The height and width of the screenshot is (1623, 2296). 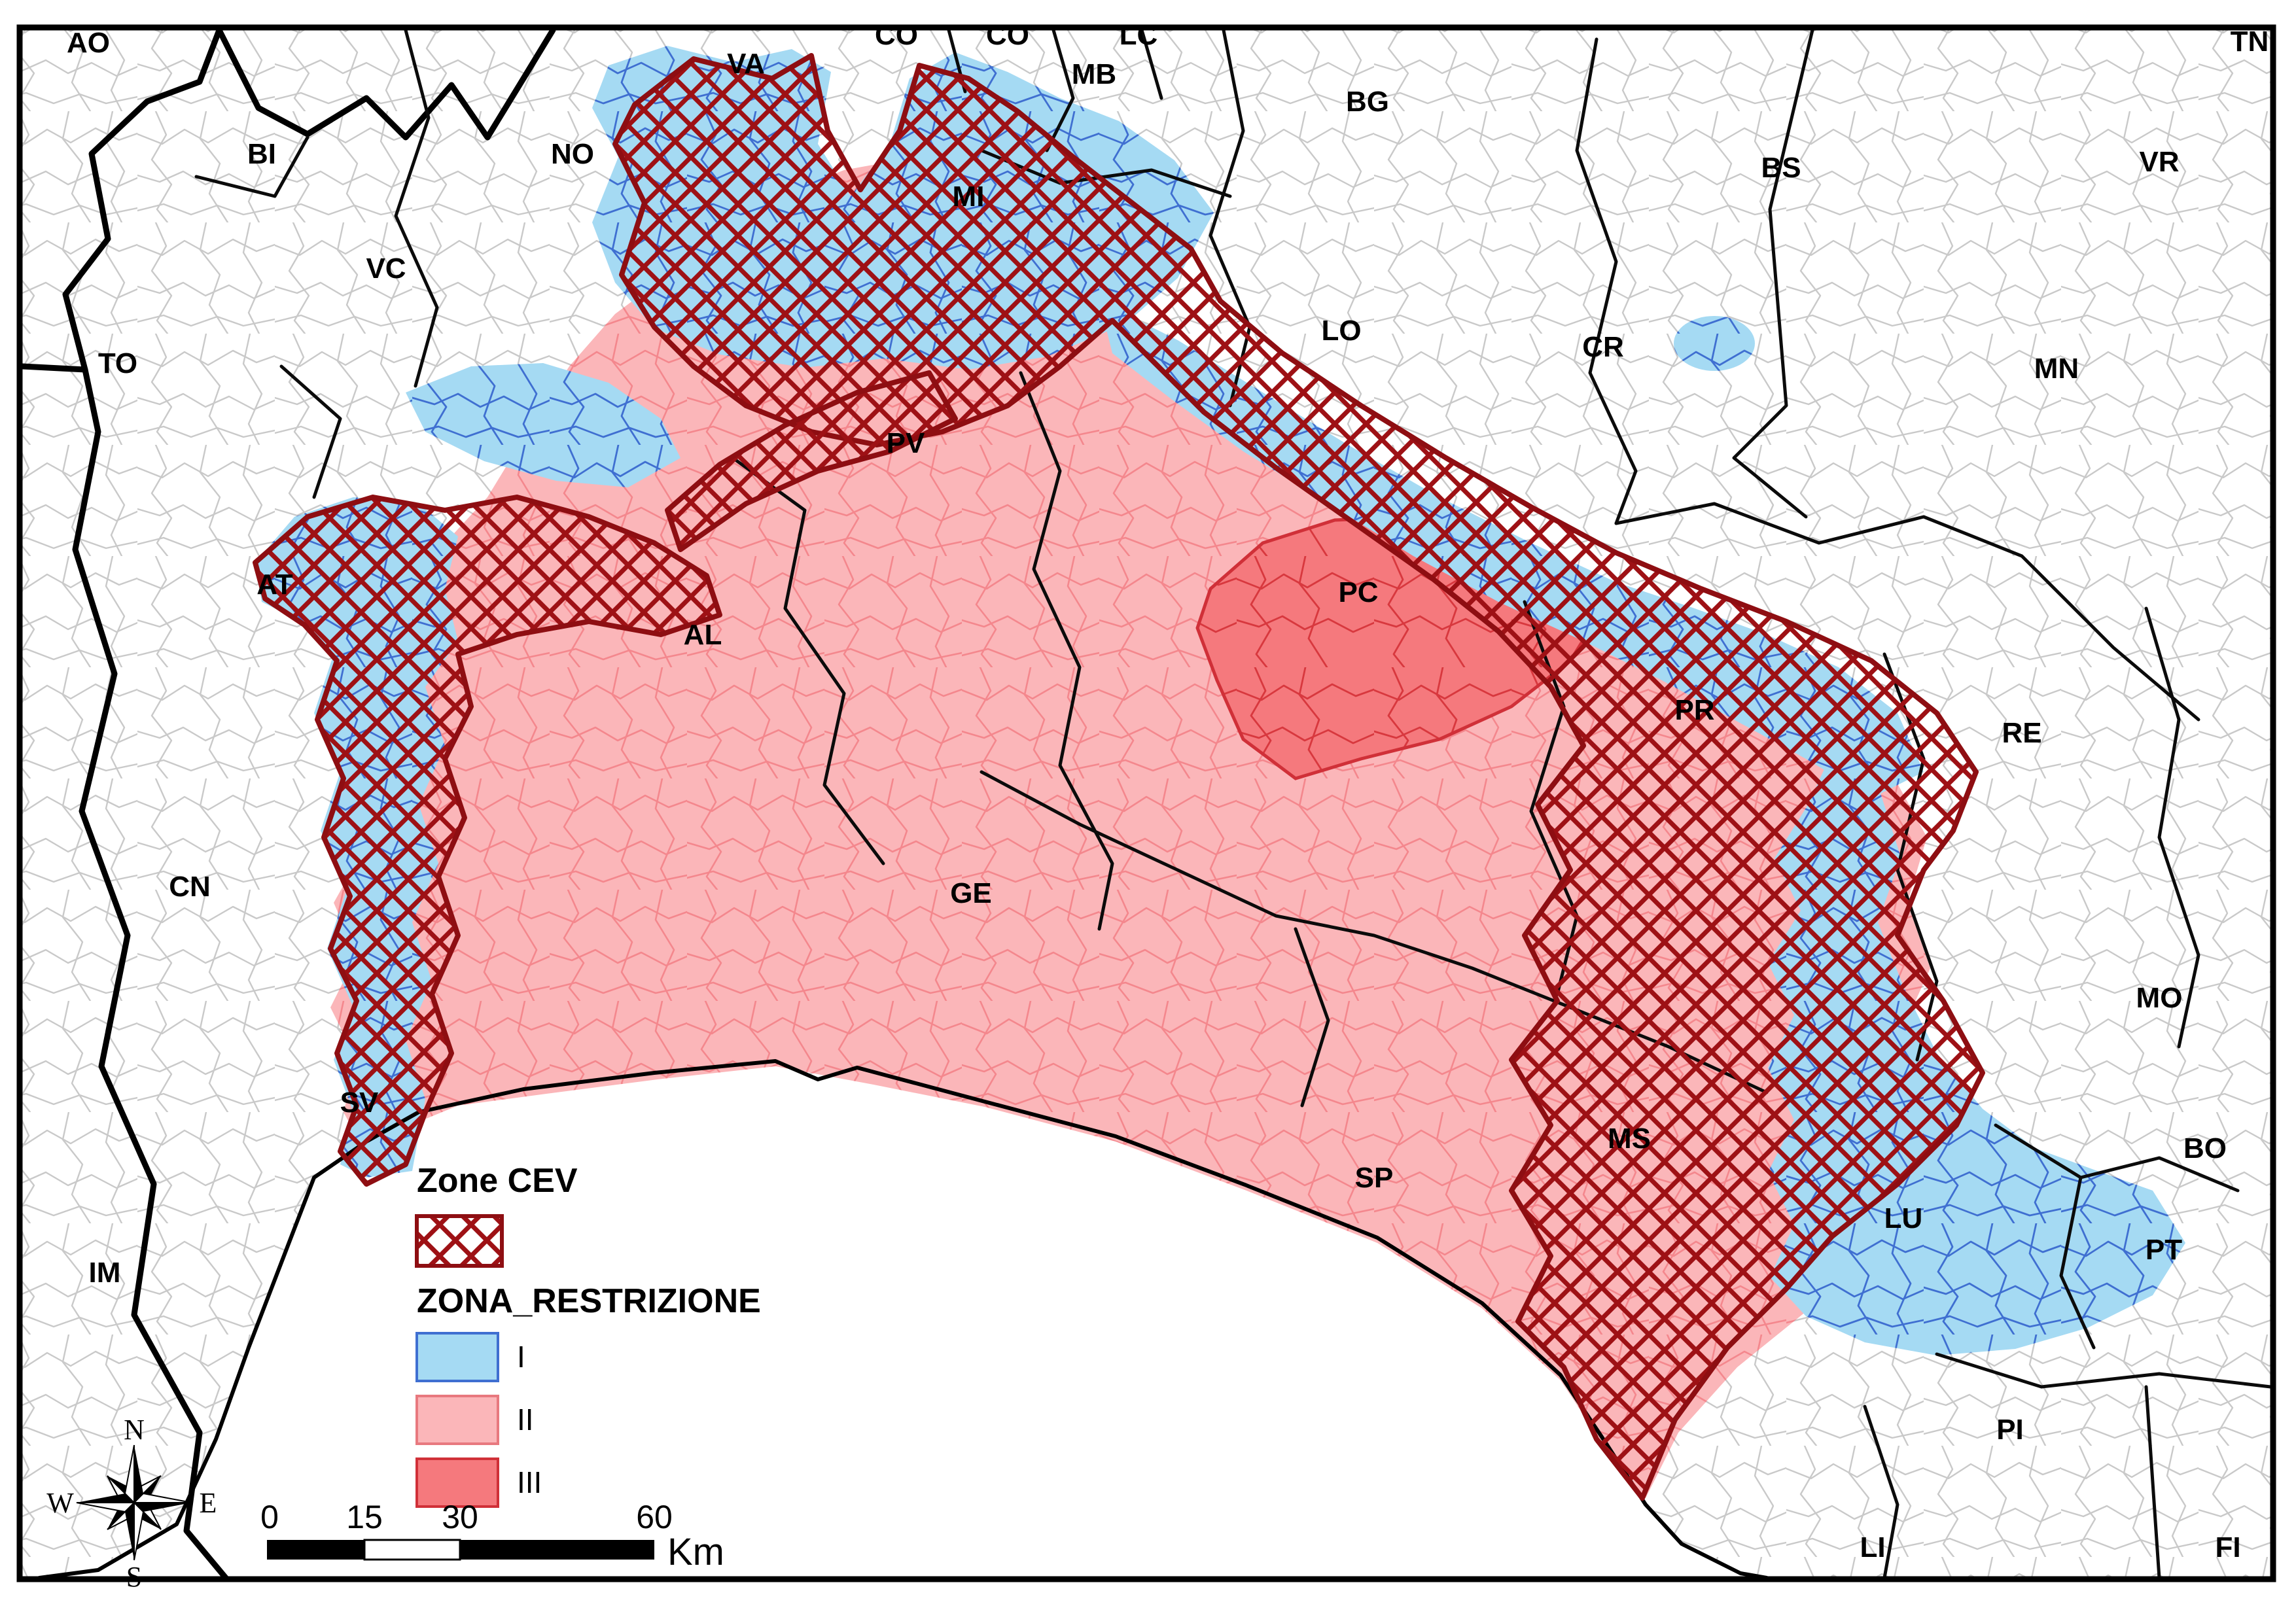 What do you see at coordinates (1872, 1547) in the screenshot?
I see `province-label-li: LI` at bounding box center [1872, 1547].